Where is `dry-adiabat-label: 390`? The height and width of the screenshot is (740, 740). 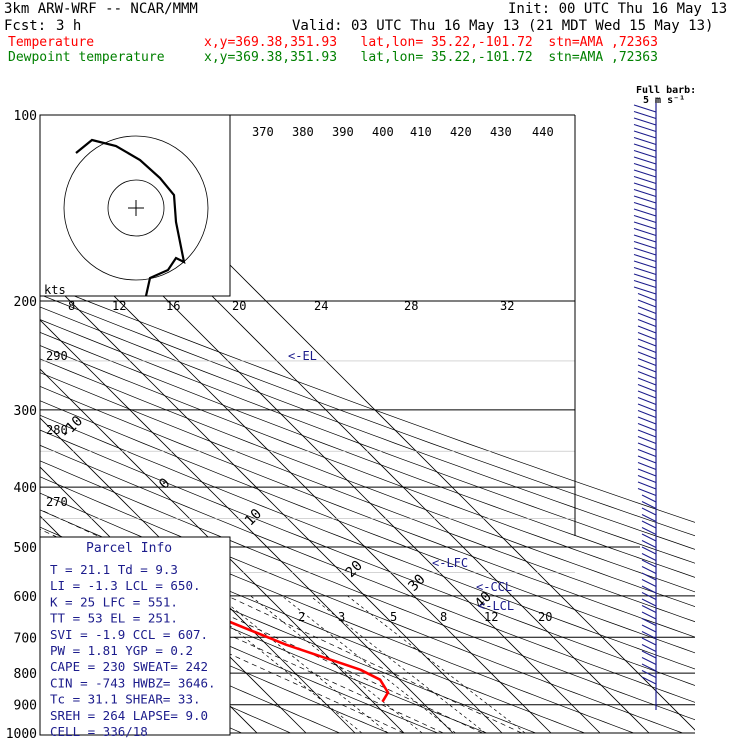 dry-adiabat-label: 390 is located at coordinates (343, 132).